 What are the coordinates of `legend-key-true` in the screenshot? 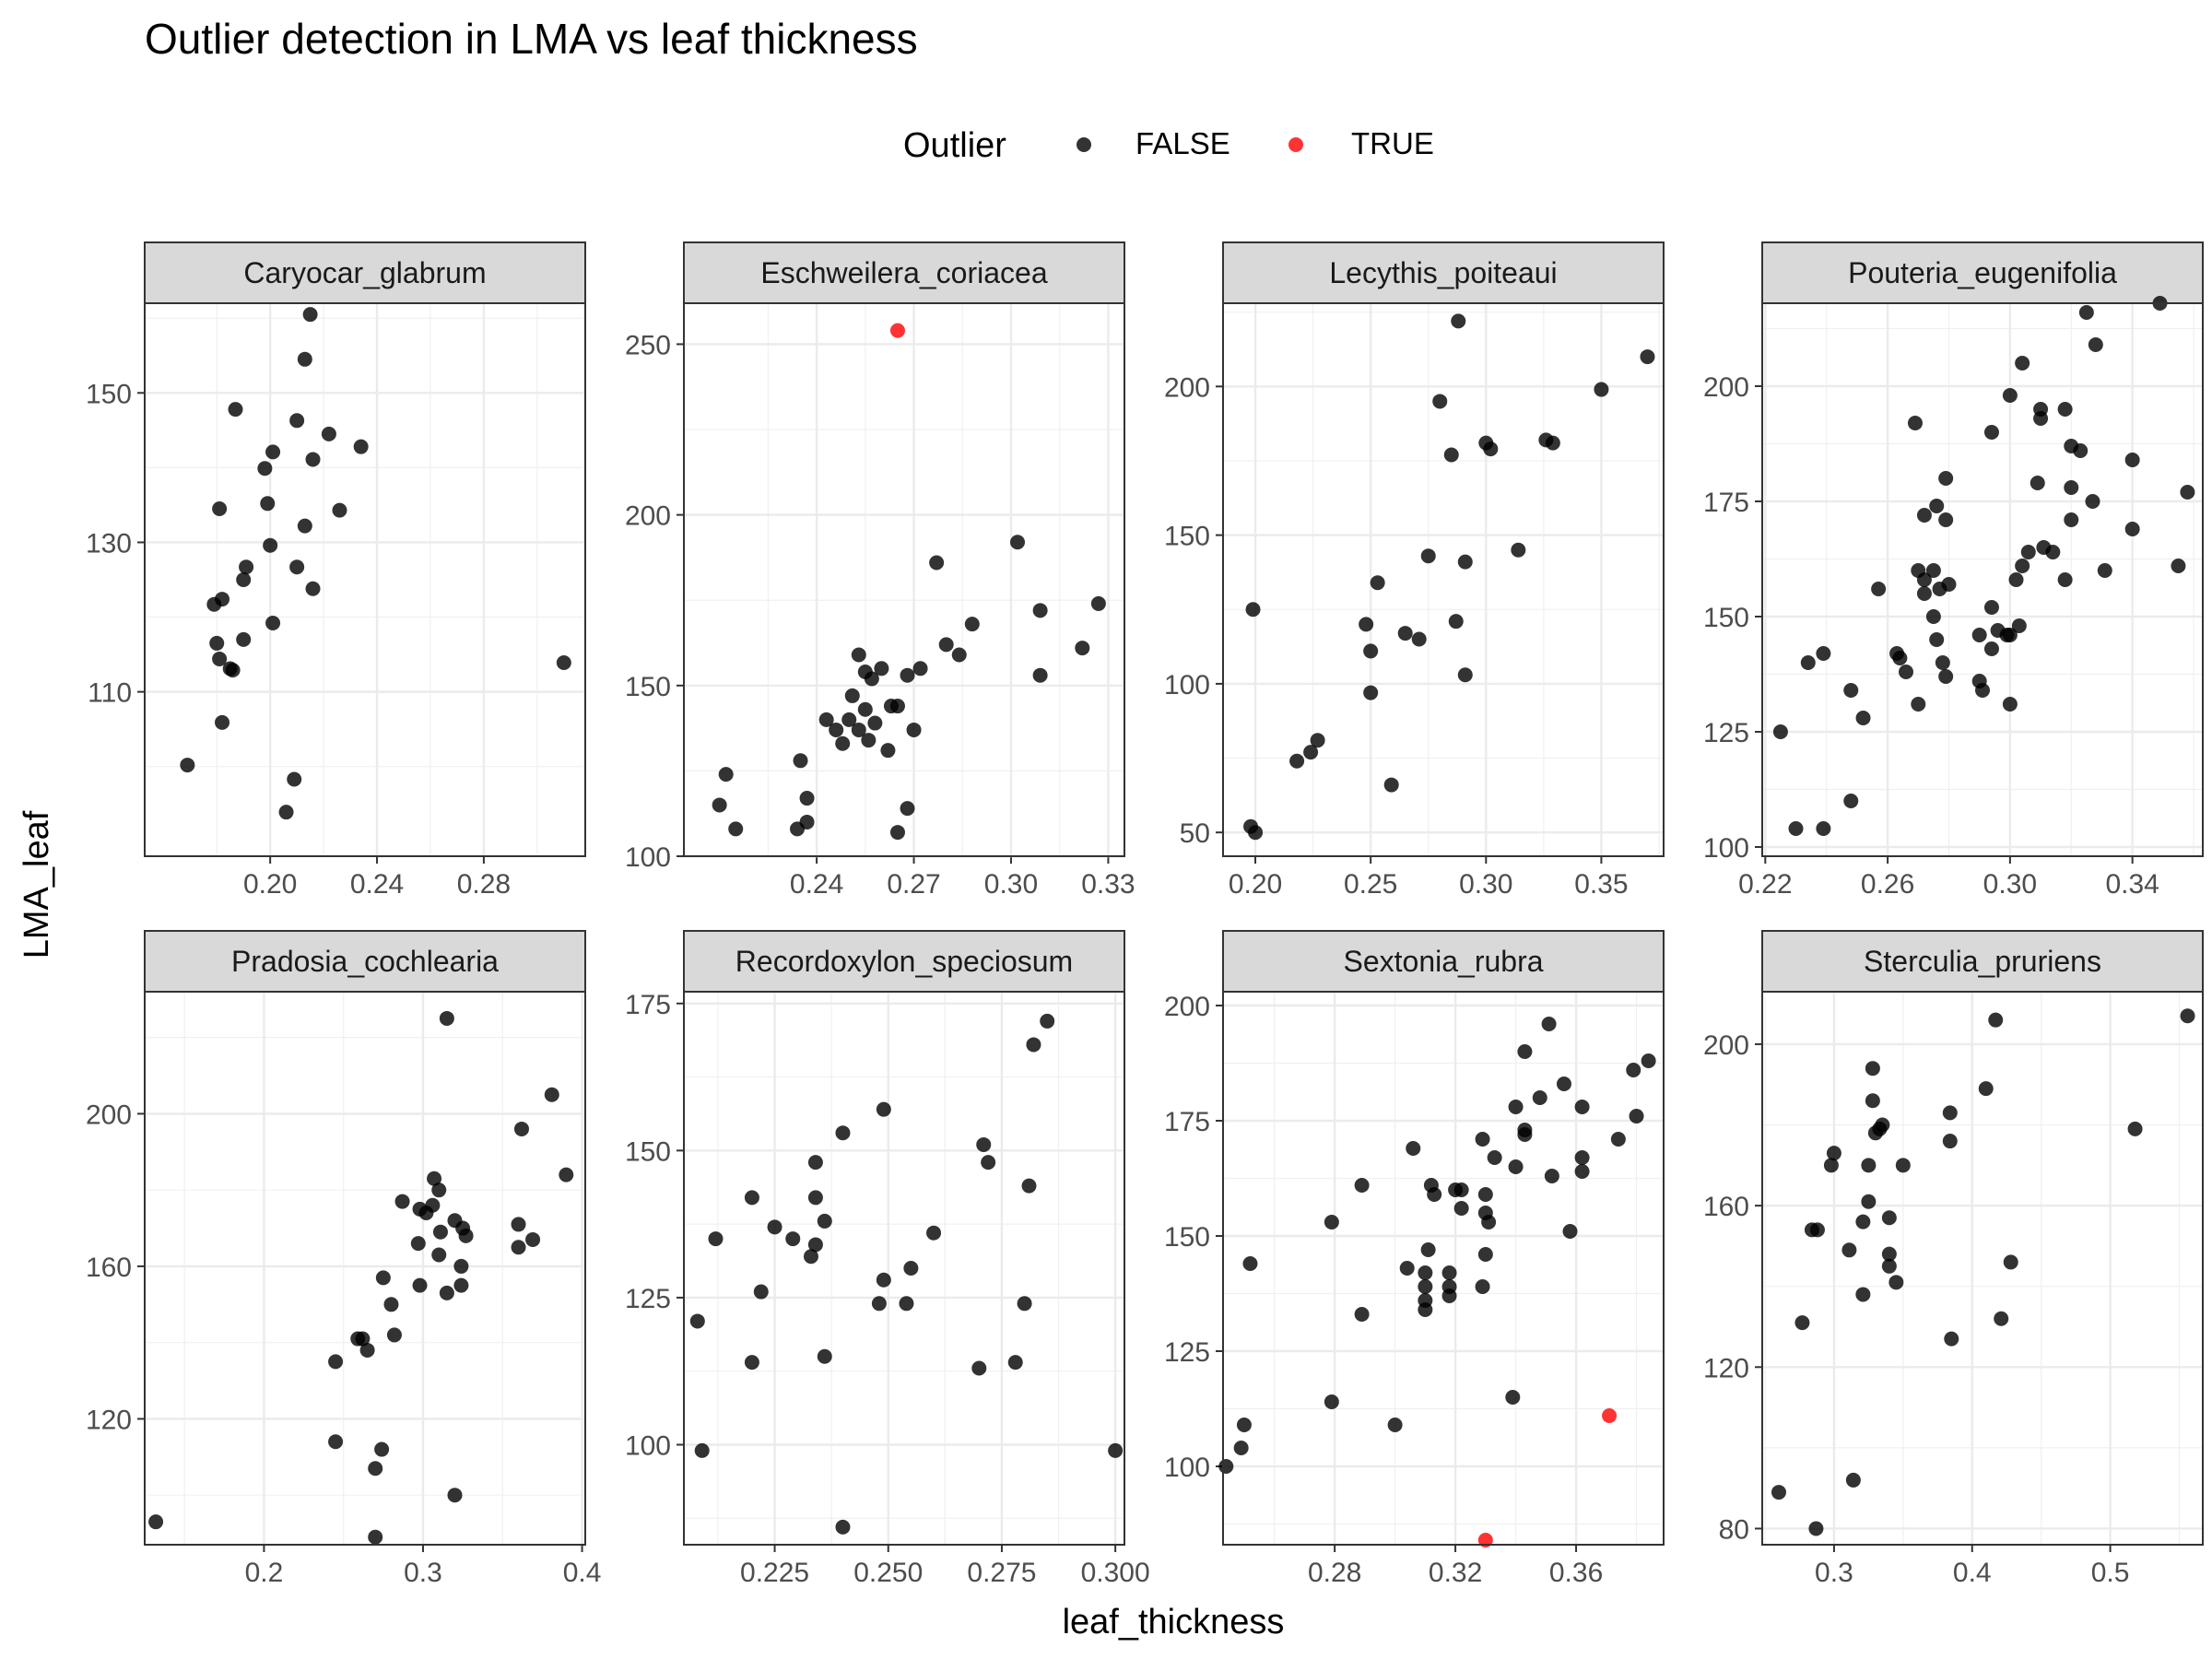 It's located at (1295, 144).